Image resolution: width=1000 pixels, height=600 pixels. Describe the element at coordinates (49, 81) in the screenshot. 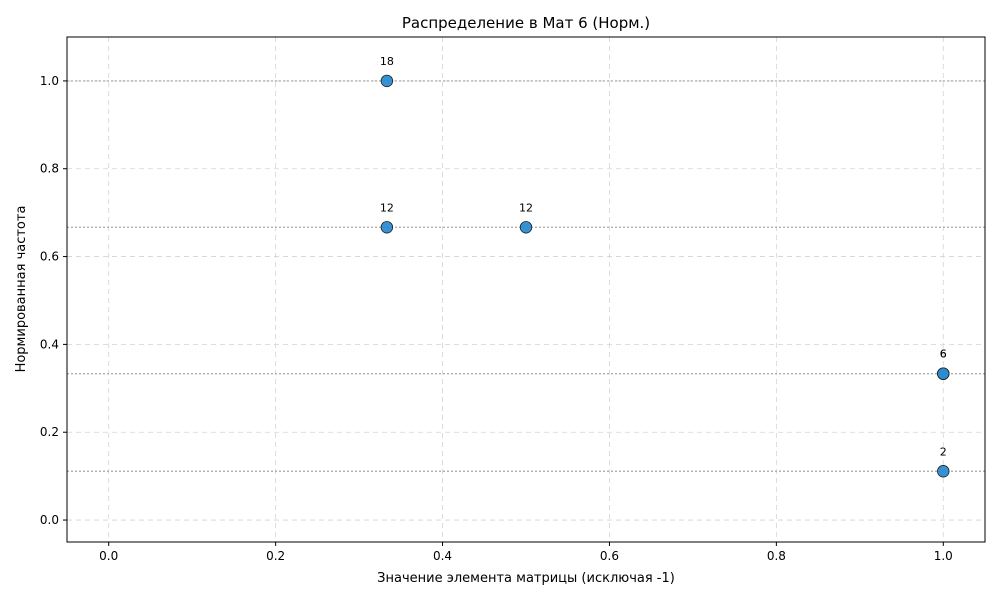

I see `y-tick-label: 1.0` at that location.